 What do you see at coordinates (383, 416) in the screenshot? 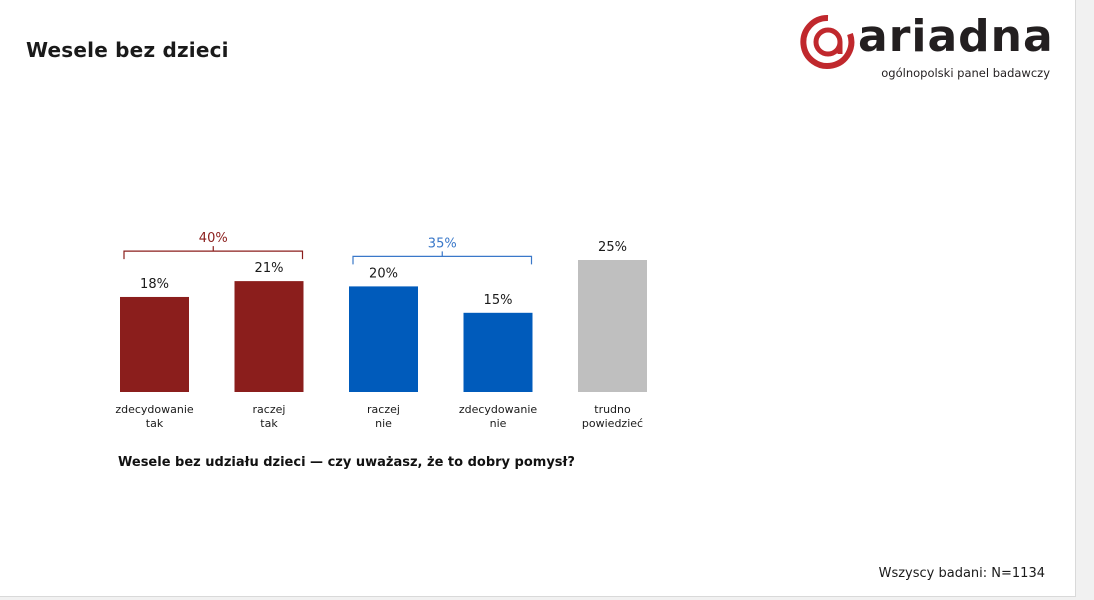
I see `category-label-2: raczej nie` at bounding box center [383, 416].